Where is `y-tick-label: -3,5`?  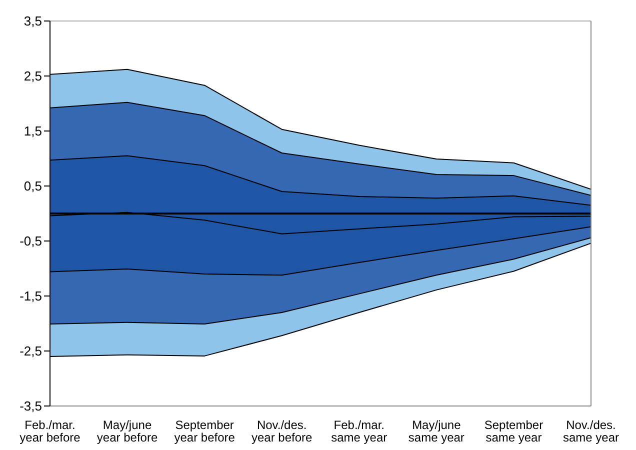
y-tick-label: -3,5 is located at coordinates (31, 406).